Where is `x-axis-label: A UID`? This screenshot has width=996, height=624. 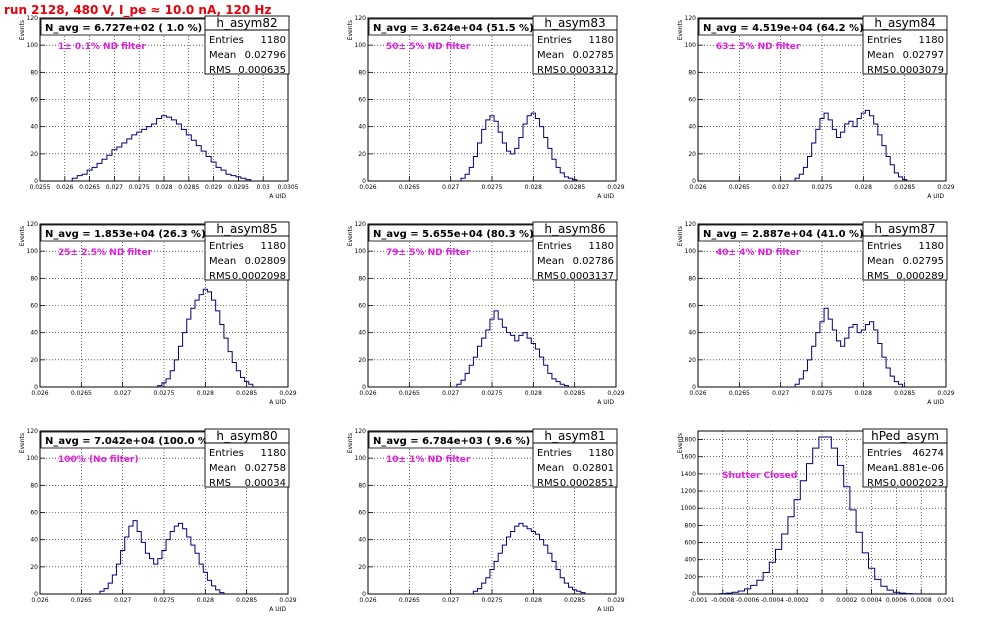
x-axis-label: A UID is located at coordinates (277, 402).